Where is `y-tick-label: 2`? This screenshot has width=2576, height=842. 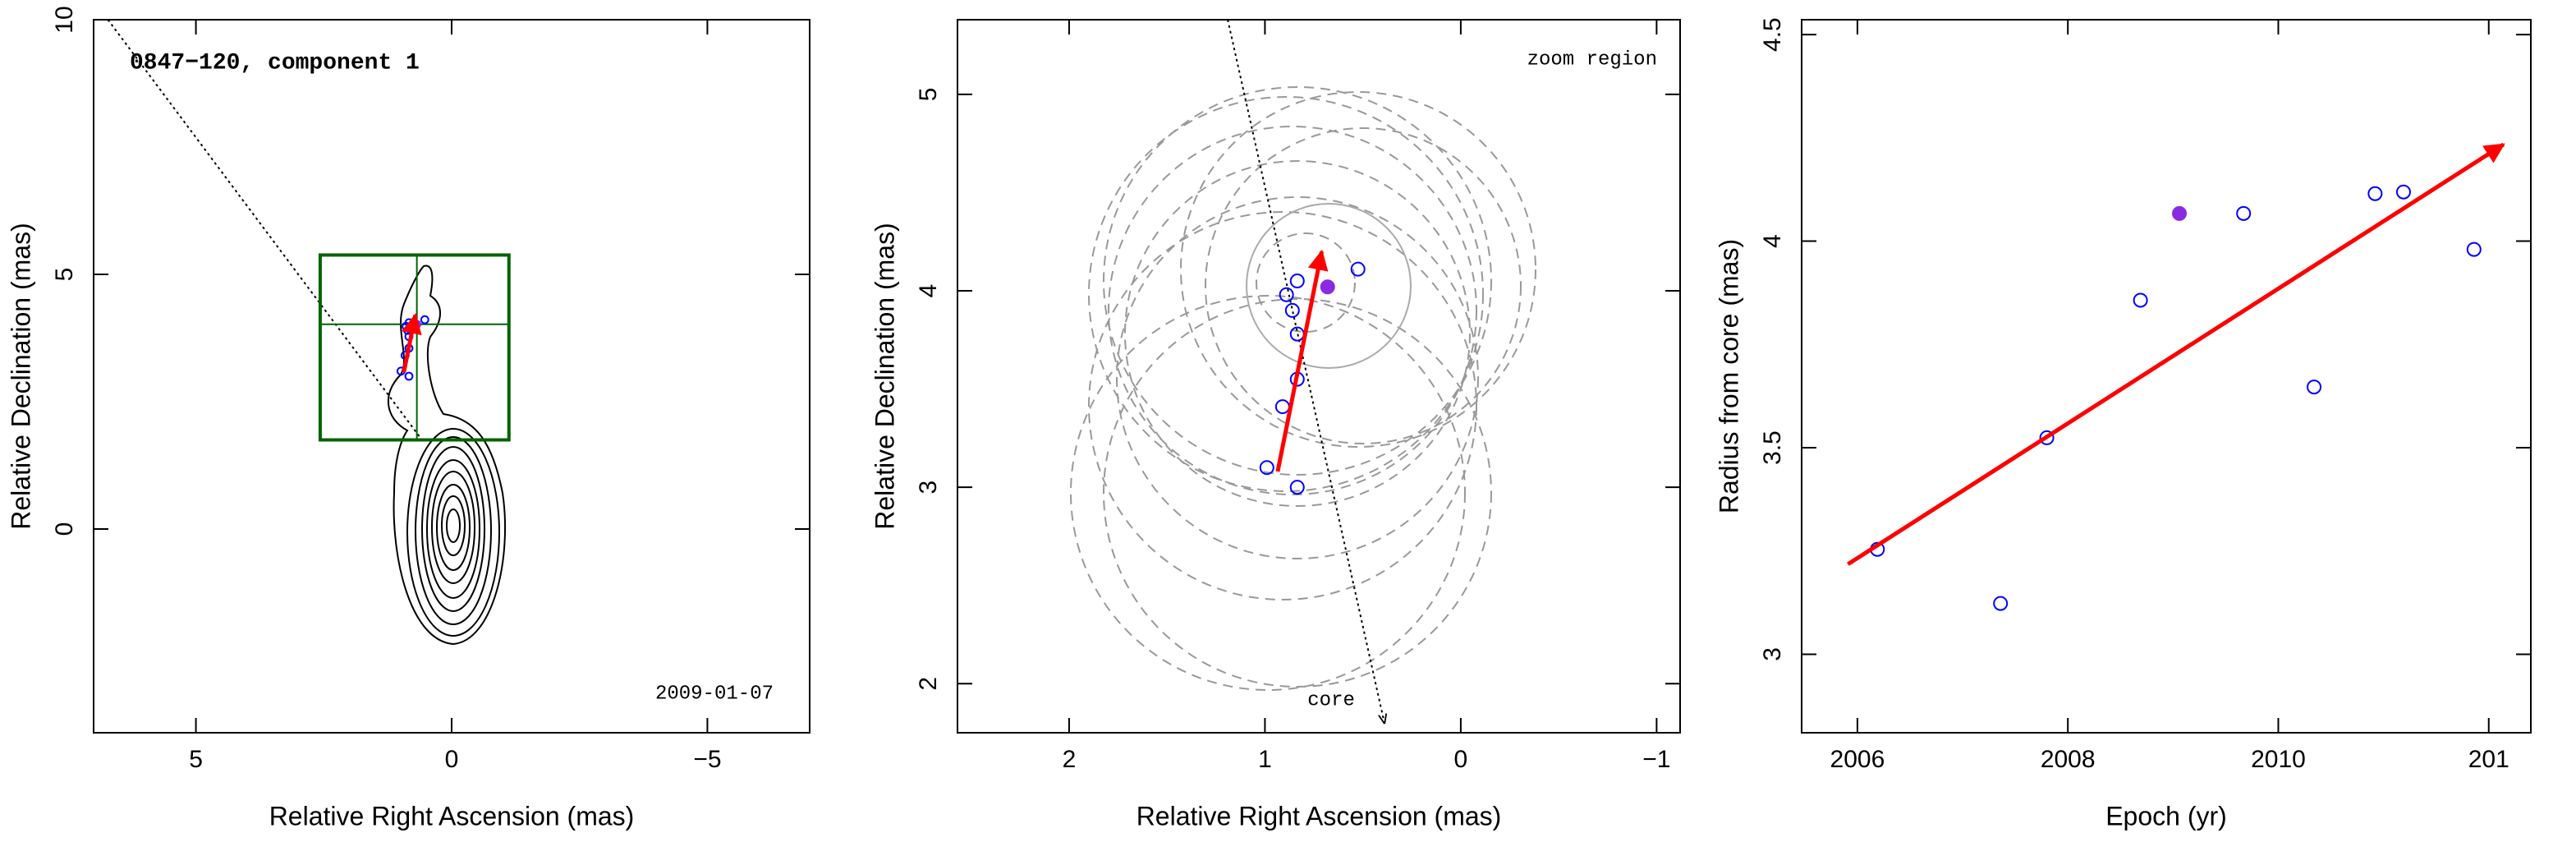 y-tick-label: 2 is located at coordinates (928, 684).